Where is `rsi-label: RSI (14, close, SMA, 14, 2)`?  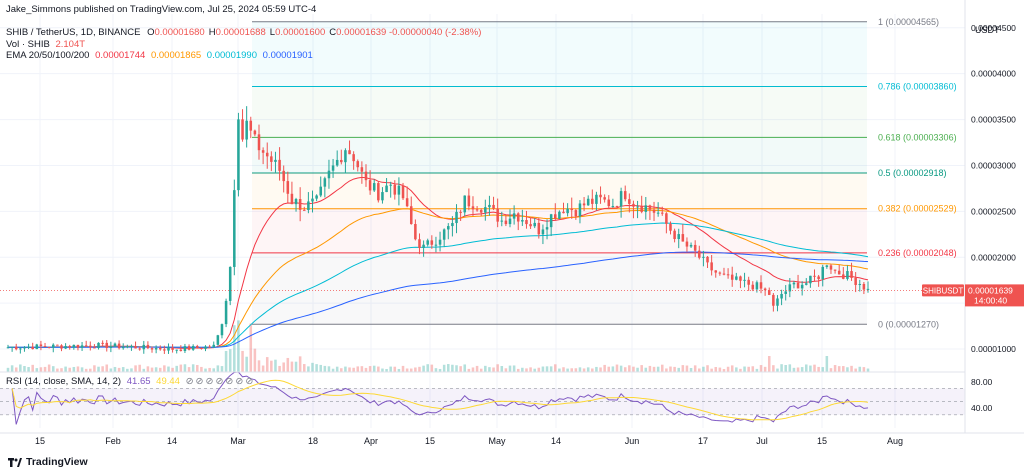 rsi-label: RSI (14, close, SMA, 14, 2) is located at coordinates (64, 381).